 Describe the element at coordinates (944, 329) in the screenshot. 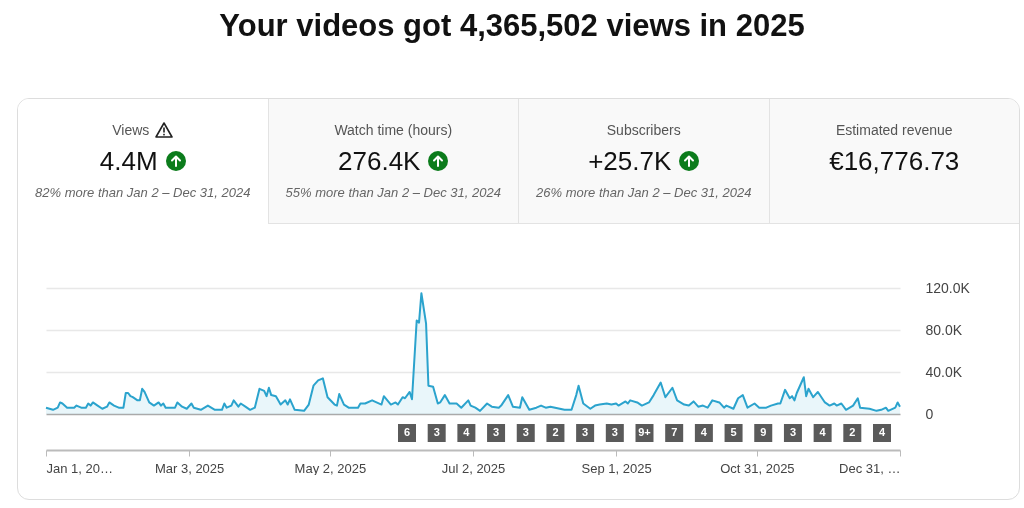

I see `y-tick-label: 80.0K` at that location.